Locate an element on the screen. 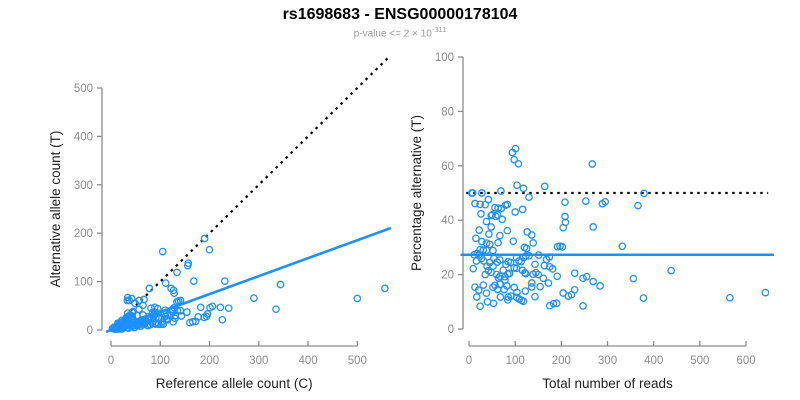 This screenshot has height=400, width=800. y-tick-label: 60 is located at coordinates (447, 167).